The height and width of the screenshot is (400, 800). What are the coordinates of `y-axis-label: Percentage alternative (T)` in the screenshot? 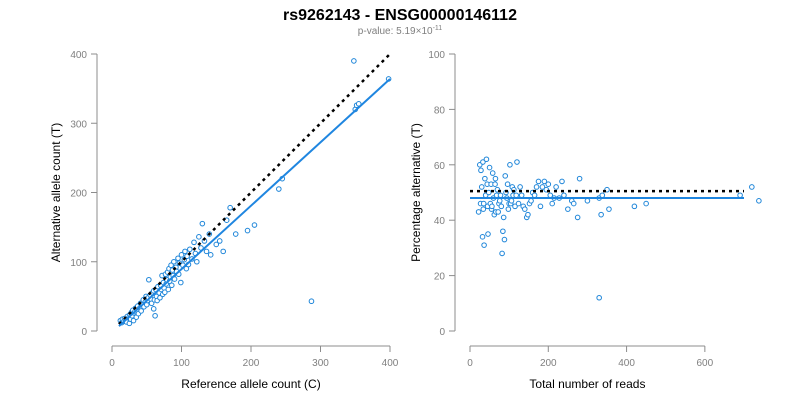 It's located at (416, 192).